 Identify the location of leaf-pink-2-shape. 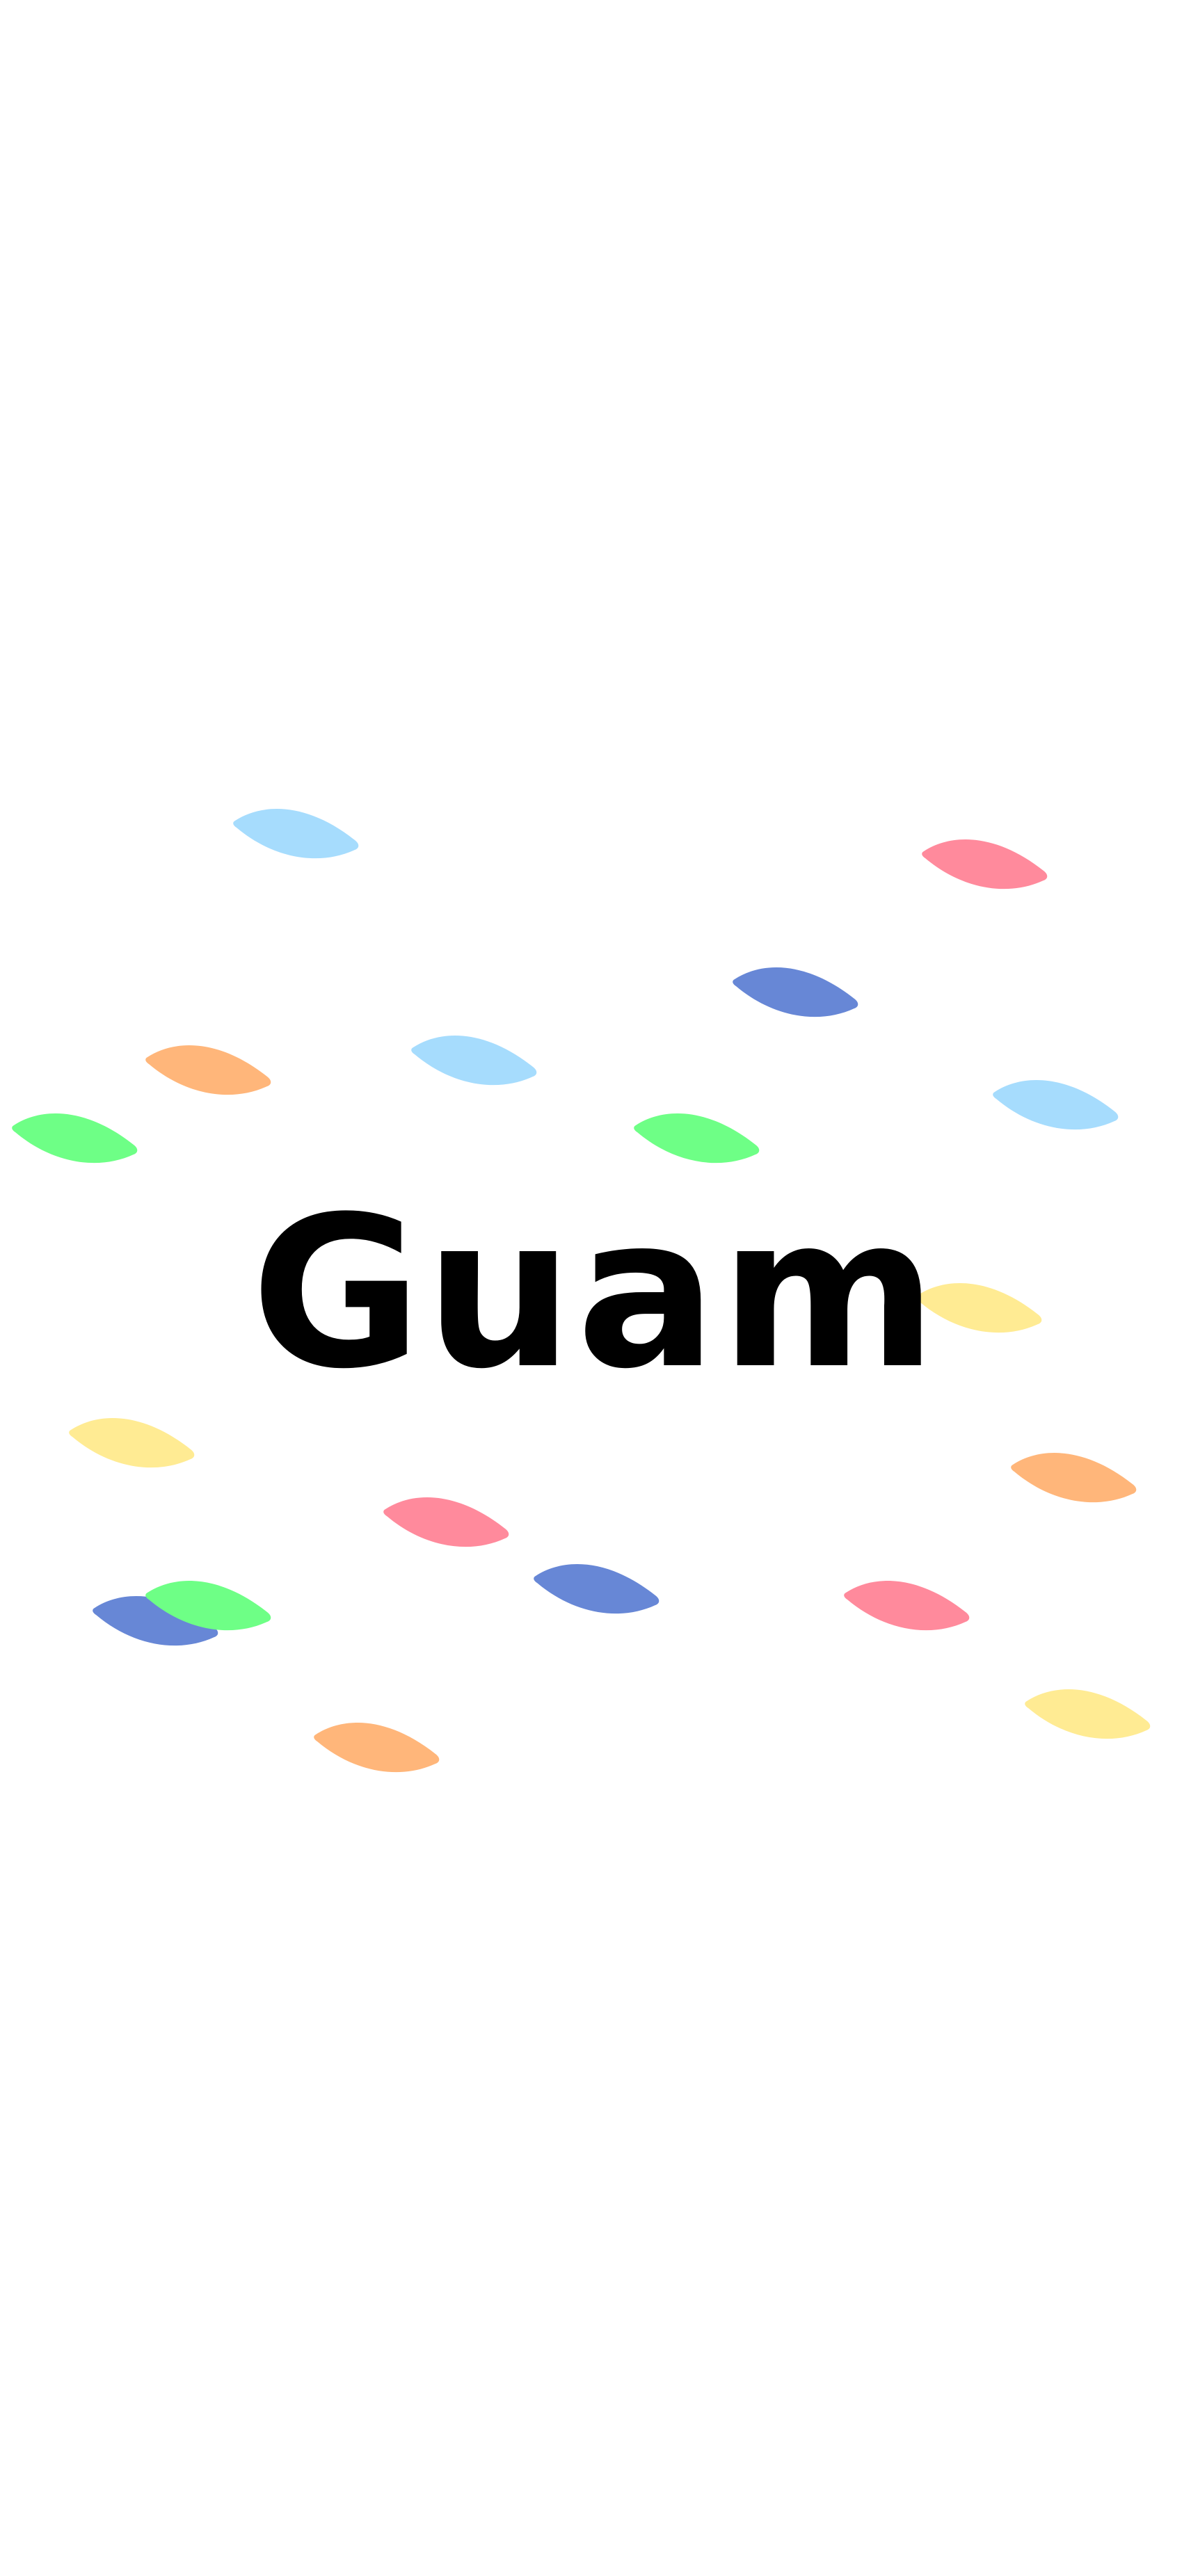
(446, 1522).